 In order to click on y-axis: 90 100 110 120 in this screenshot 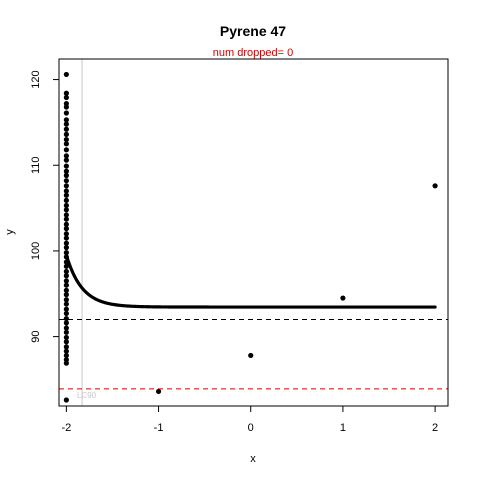, I will do `click(44, 206)`.